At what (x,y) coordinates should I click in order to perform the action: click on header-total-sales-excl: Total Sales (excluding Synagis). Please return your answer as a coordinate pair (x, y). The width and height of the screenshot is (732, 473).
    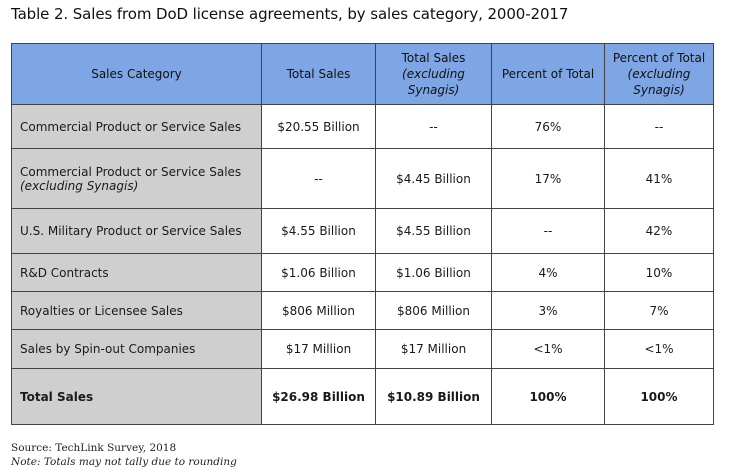
    Looking at the image, I should click on (433, 74).